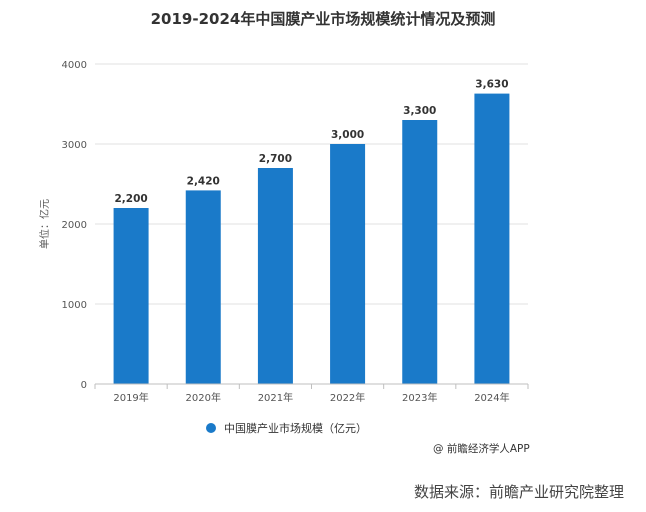 This screenshot has width=646, height=512. What do you see at coordinates (295, 428) in the screenshot?
I see `legend-label: 中国膜产业市场规模（亿元）` at bounding box center [295, 428].